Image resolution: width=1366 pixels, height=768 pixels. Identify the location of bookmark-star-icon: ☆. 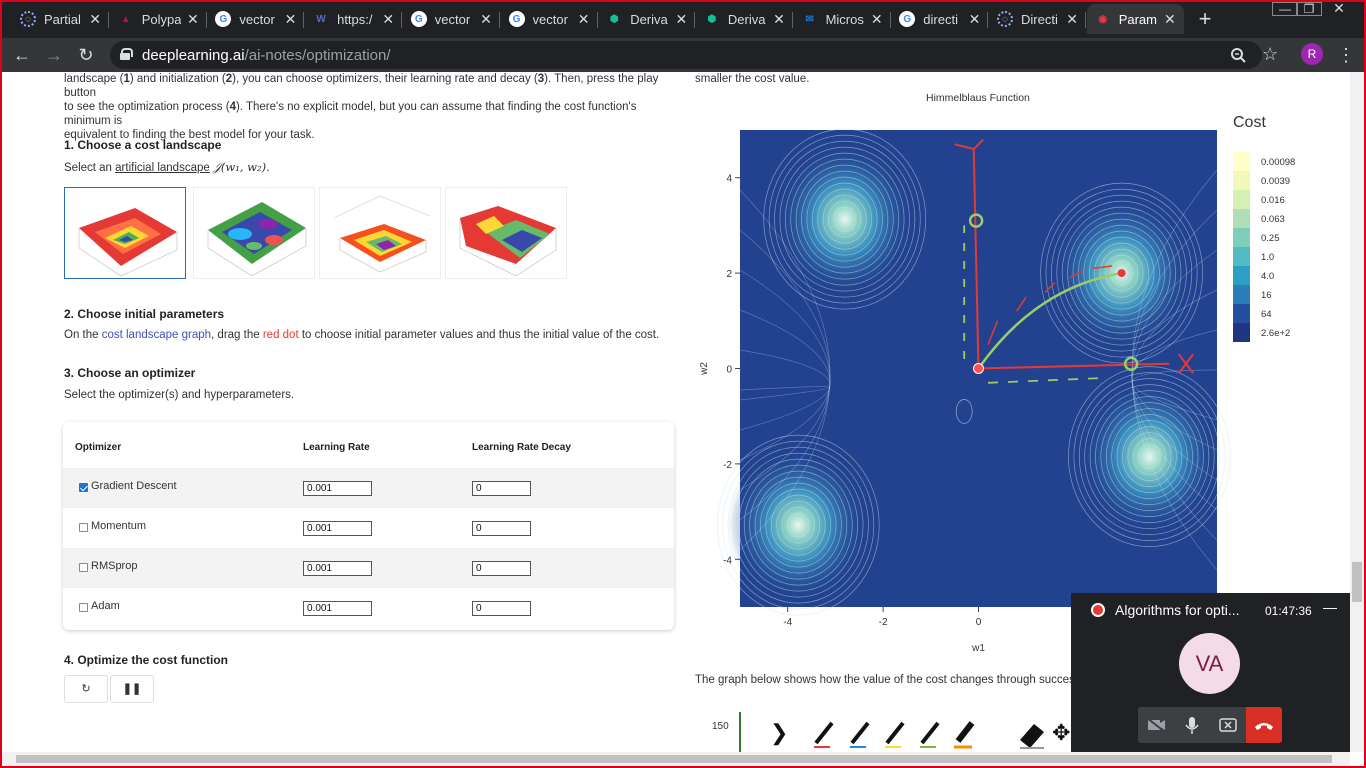
(1270, 54).